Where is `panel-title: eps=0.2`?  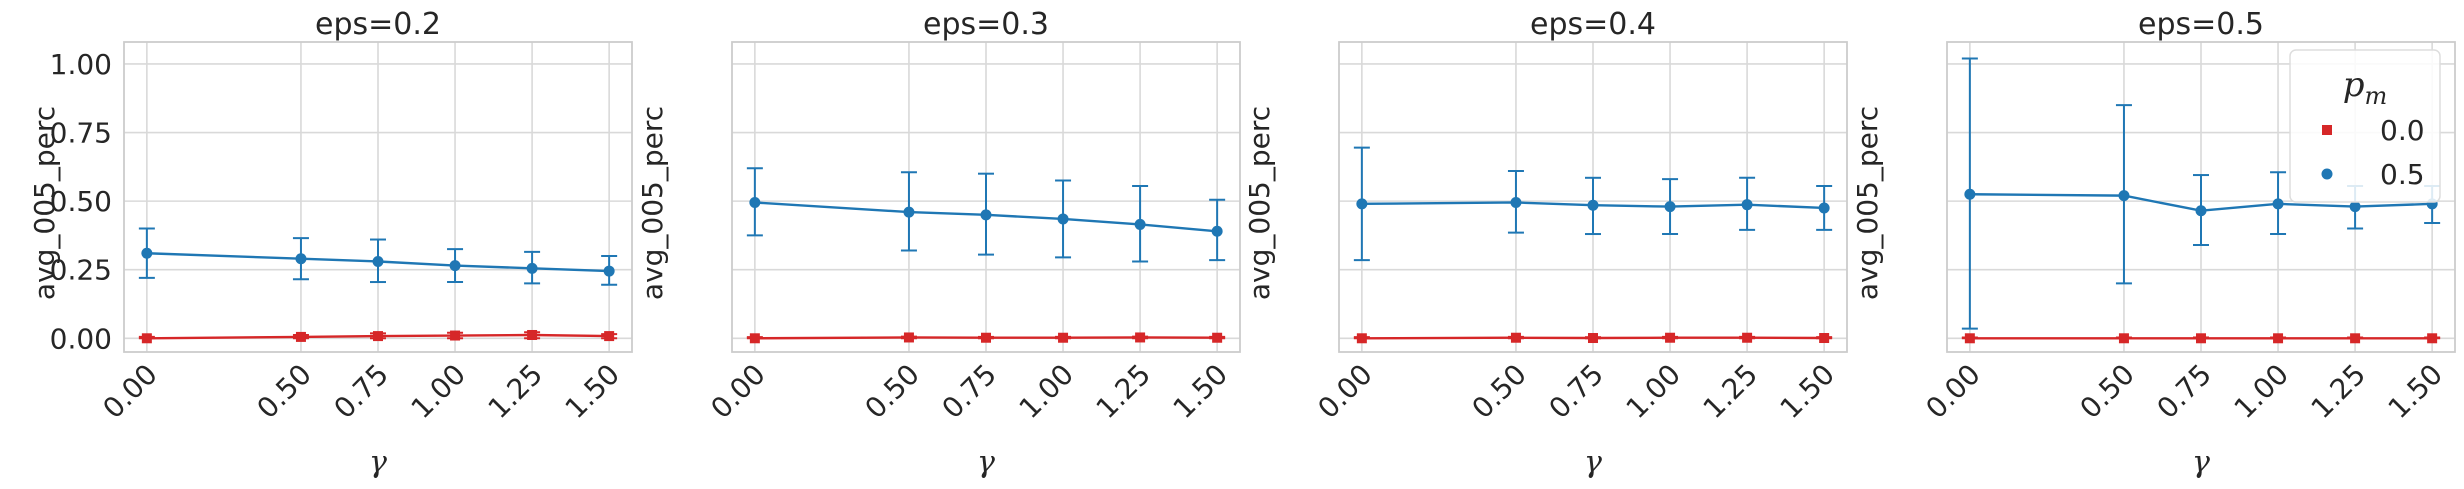 panel-title: eps=0.2 is located at coordinates (378, 24).